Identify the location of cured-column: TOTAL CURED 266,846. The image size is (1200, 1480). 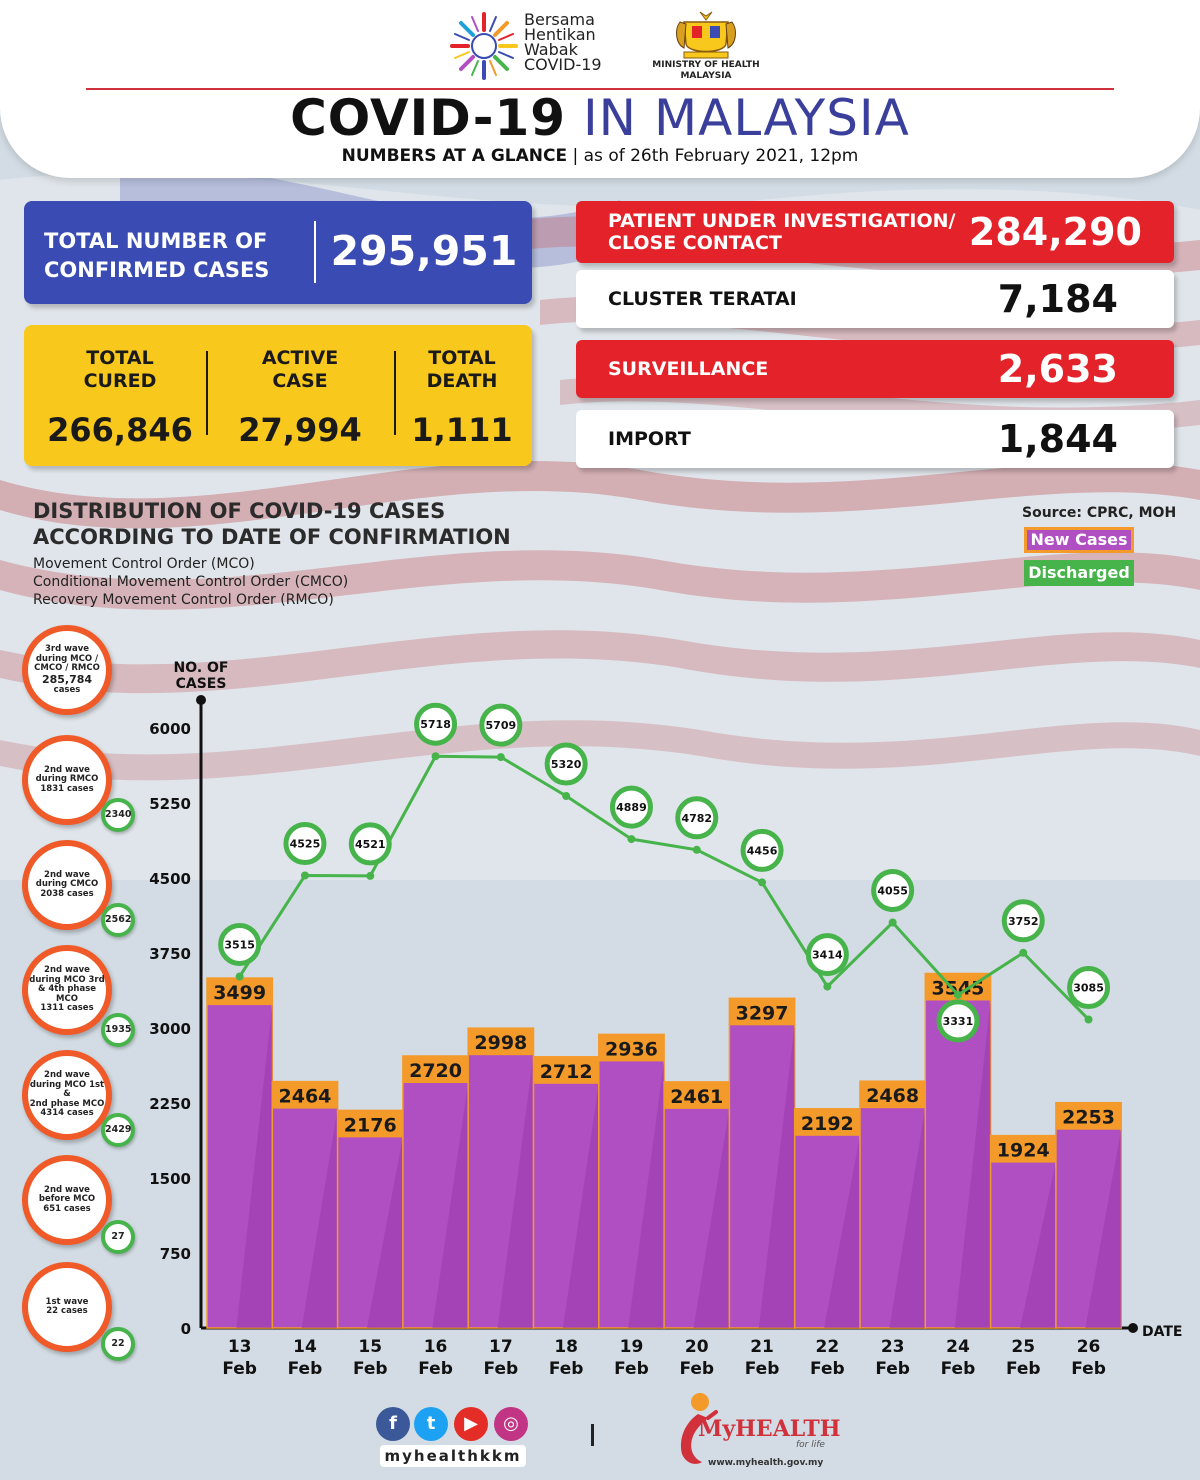
(120, 398).